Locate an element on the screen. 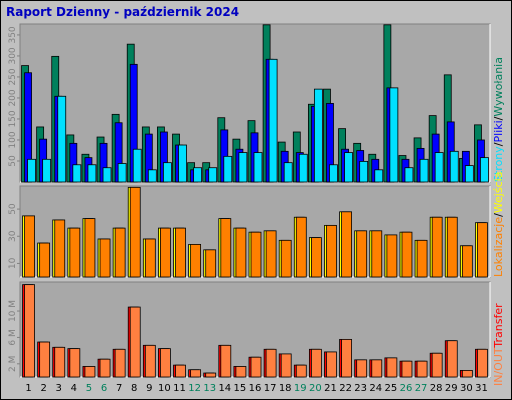 Image resolution: width=512 pixels, height=400 pixels. x-tick-label: 20 is located at coordinates (315, 388).